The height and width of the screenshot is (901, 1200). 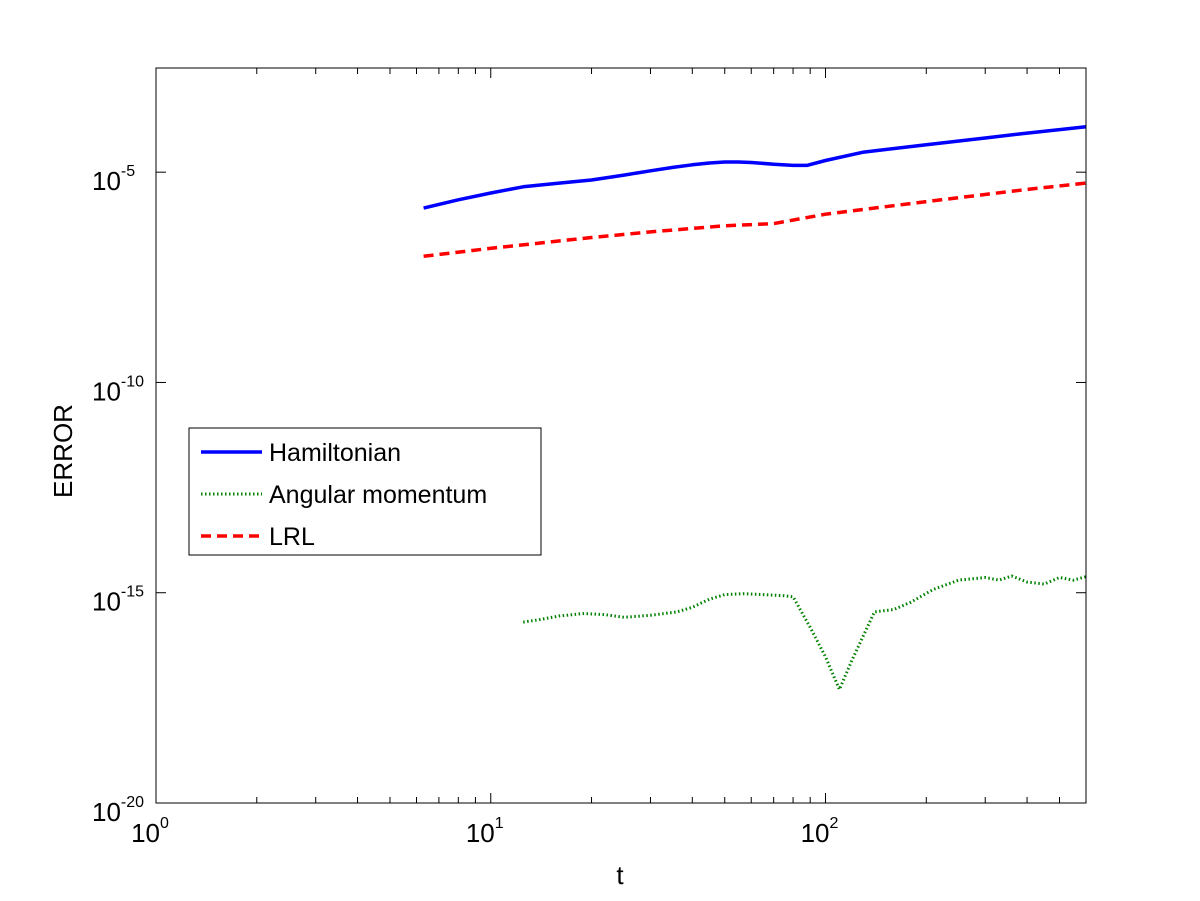 I want to click on legend-label: Hamiltonian, so click(x=335, y=453).